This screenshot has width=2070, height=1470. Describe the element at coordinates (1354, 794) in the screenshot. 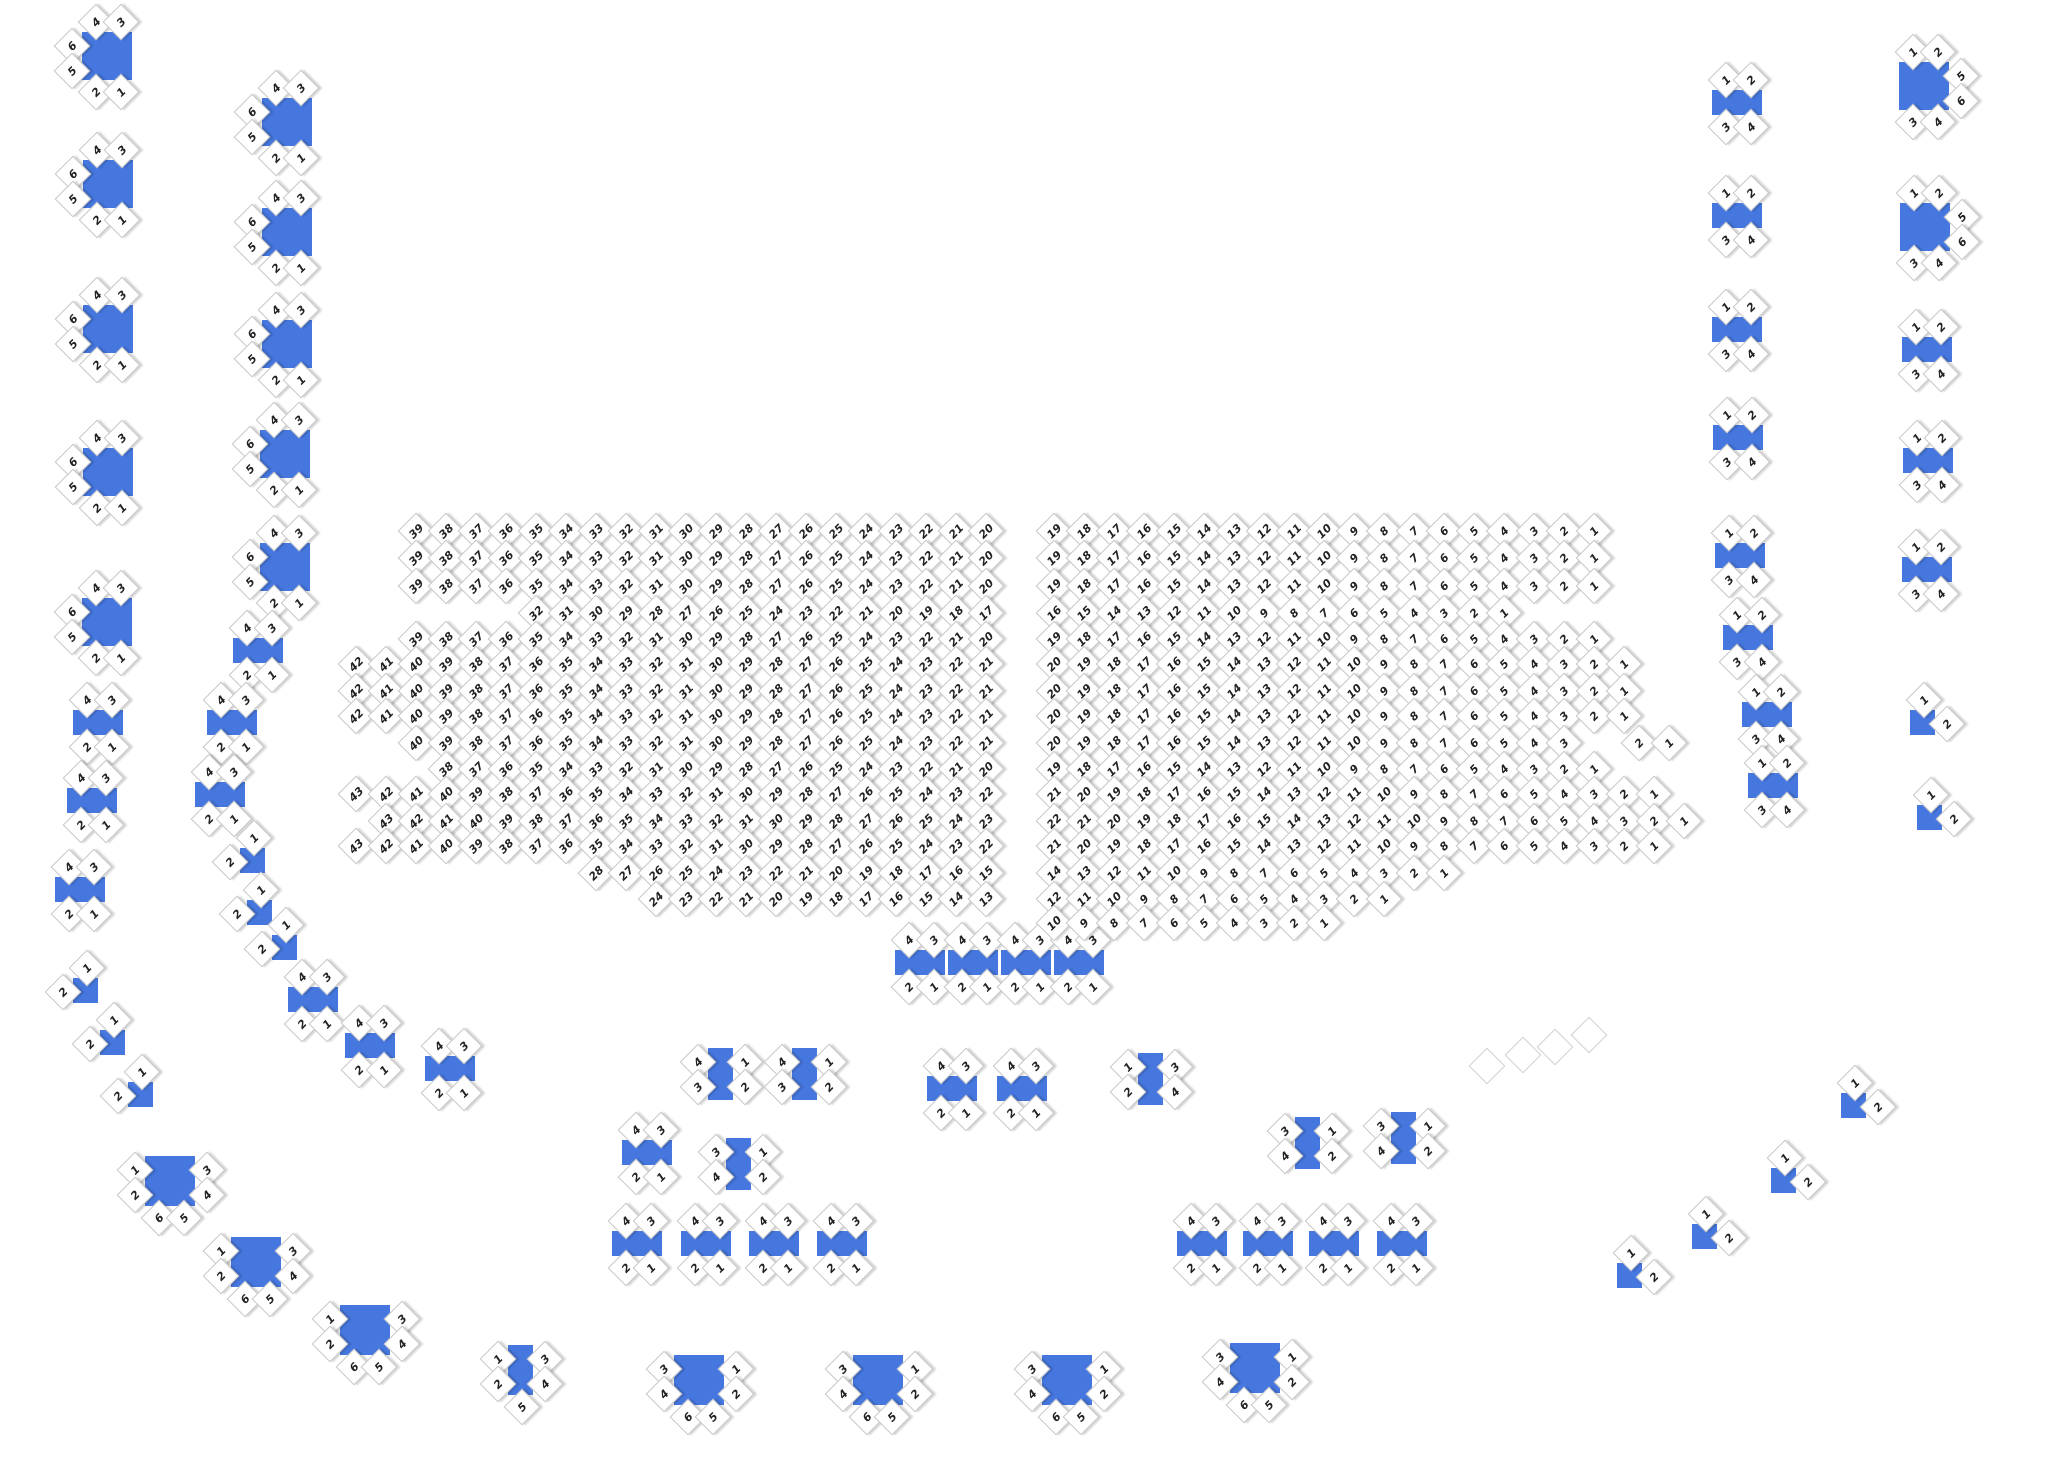

I see `seat-label: 11` at that location.